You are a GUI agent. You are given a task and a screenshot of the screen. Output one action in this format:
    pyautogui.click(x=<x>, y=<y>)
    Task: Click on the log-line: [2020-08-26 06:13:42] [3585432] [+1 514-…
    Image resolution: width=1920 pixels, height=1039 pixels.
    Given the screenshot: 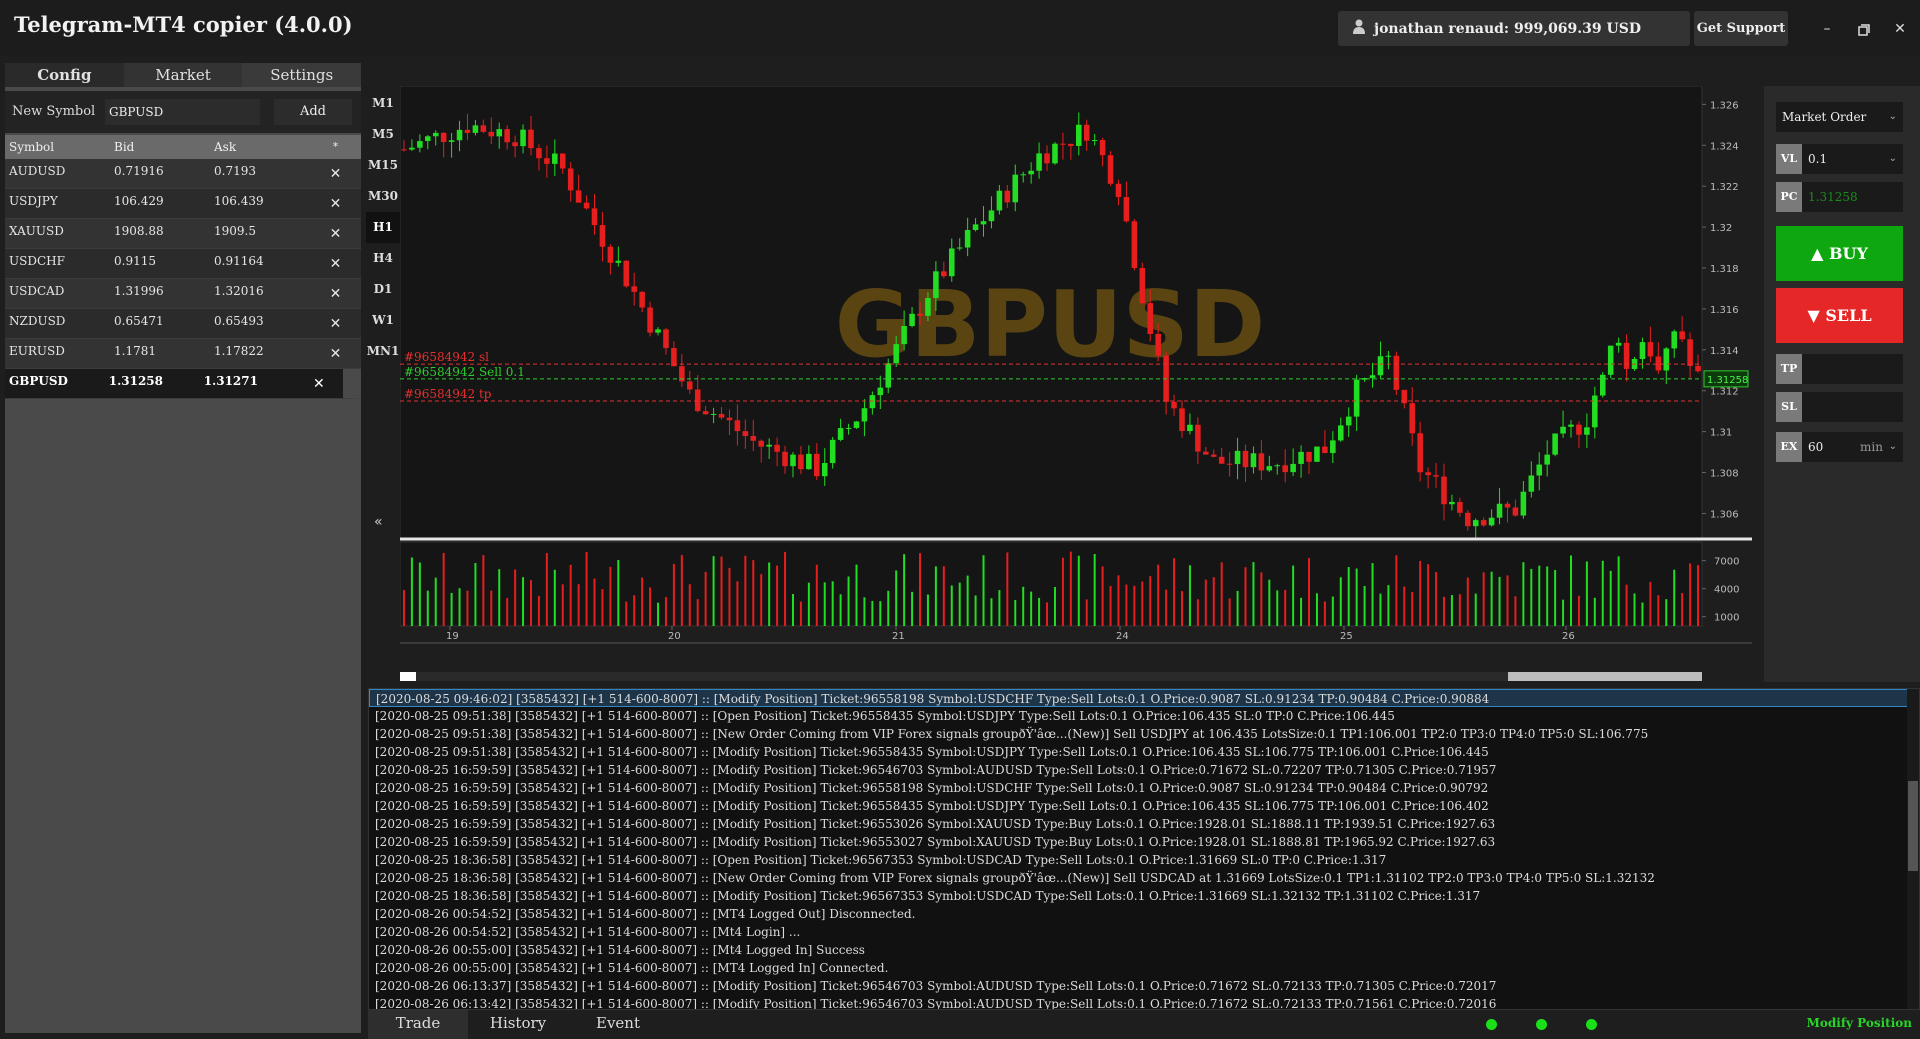 What is the action you would take?
    pyautogui.click(x=936, y=1003)
    